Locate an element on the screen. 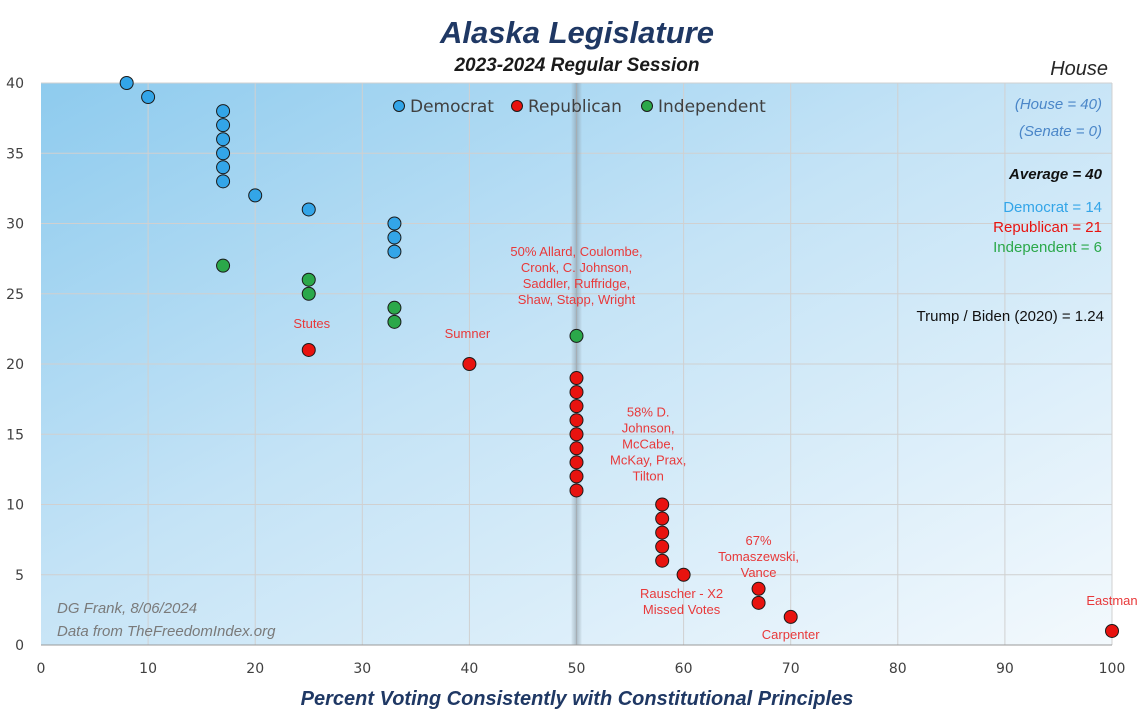  annotation-label: Cronk, C. Johnson, is located at coordinates (576, 267).